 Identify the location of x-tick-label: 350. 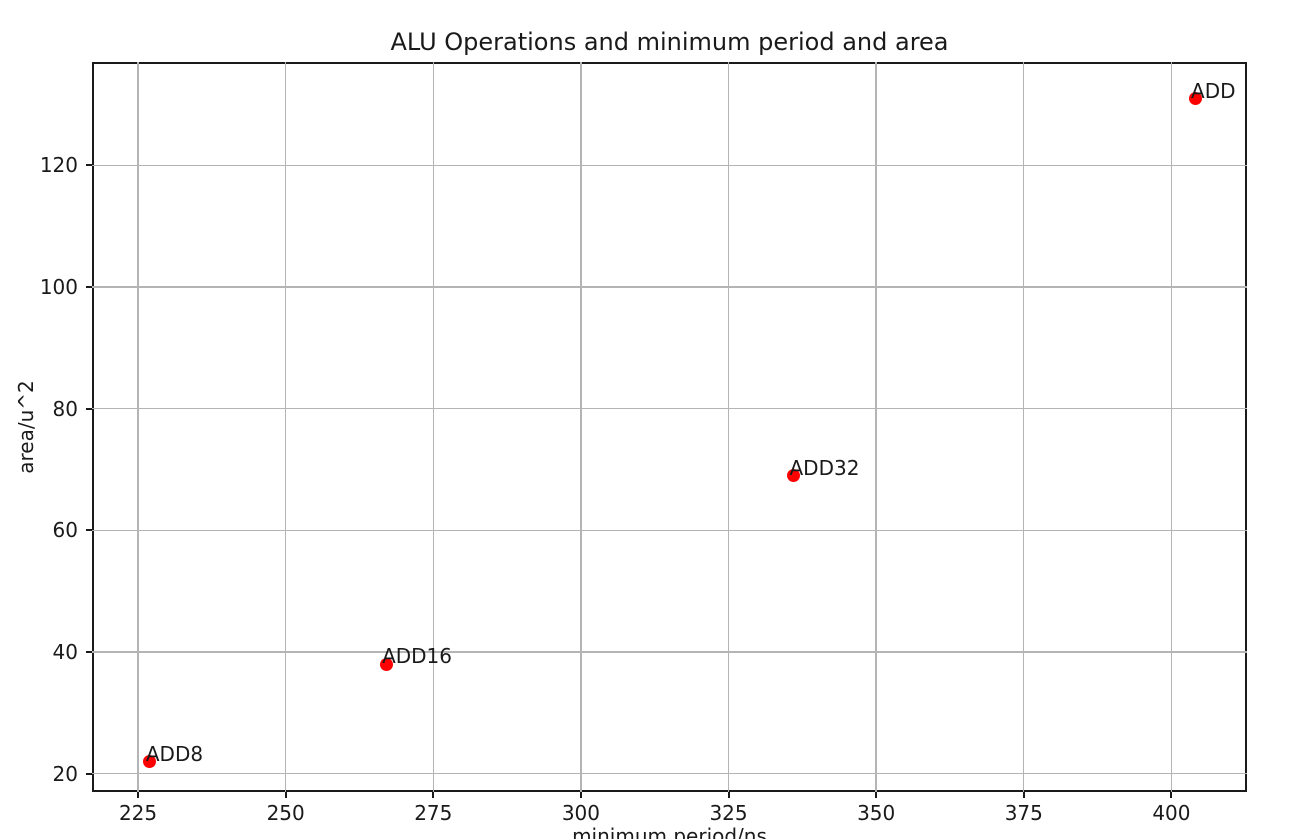
(876, 813).